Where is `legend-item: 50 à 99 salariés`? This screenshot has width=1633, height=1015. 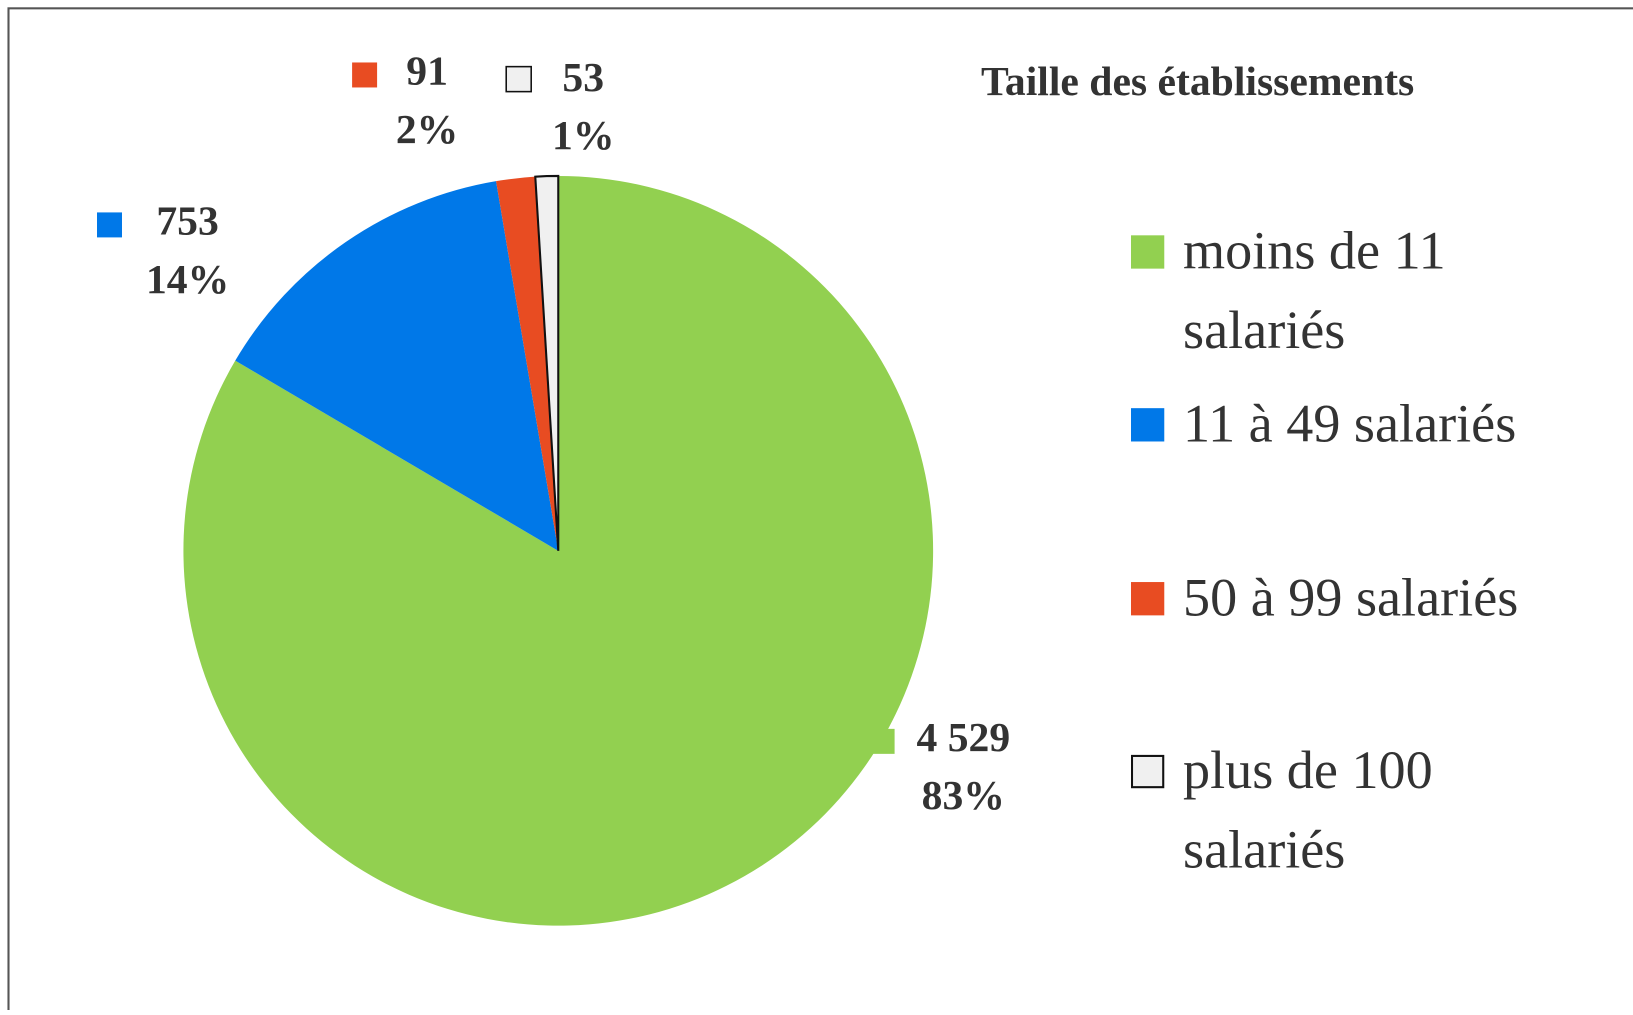 legend-item: 50 à 99 salariés is located at coordinates (1360, 598).